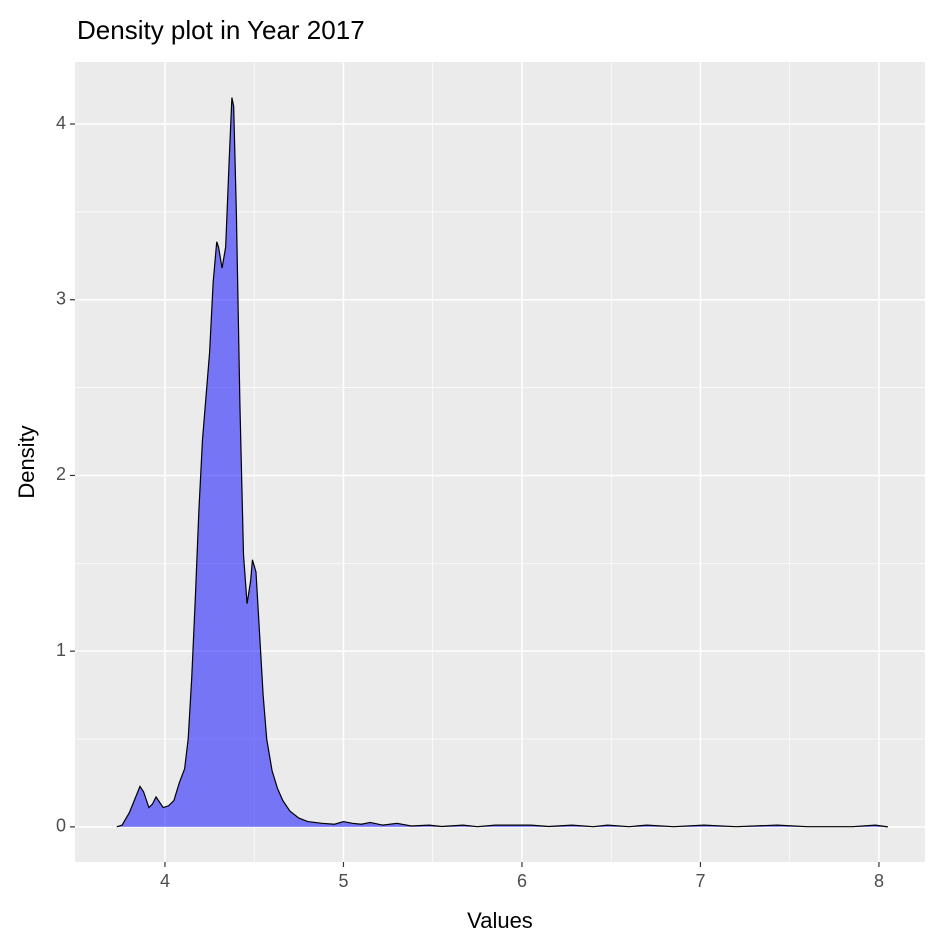 This screenshot has height=950, width=942. Describe the element at coordinates (221, 30) in the screenshot. I see `chart-title: Density plot in Year 2017` at that location.